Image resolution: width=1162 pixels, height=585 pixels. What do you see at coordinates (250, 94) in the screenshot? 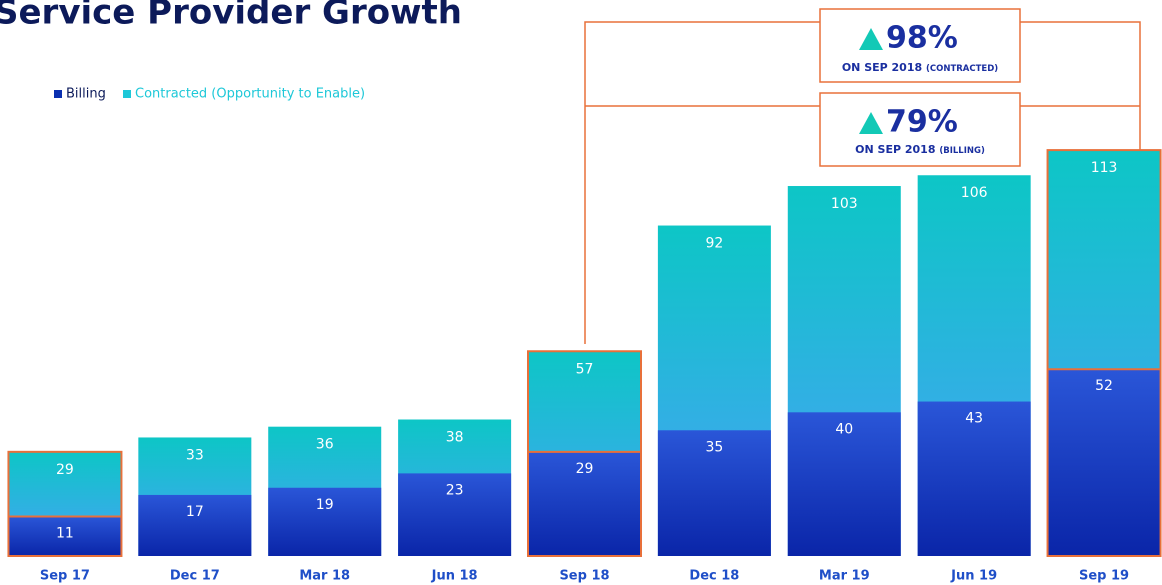
I see `legend-label: Contracted (Opportunity to Enable)` at bounding box center [250, 94].